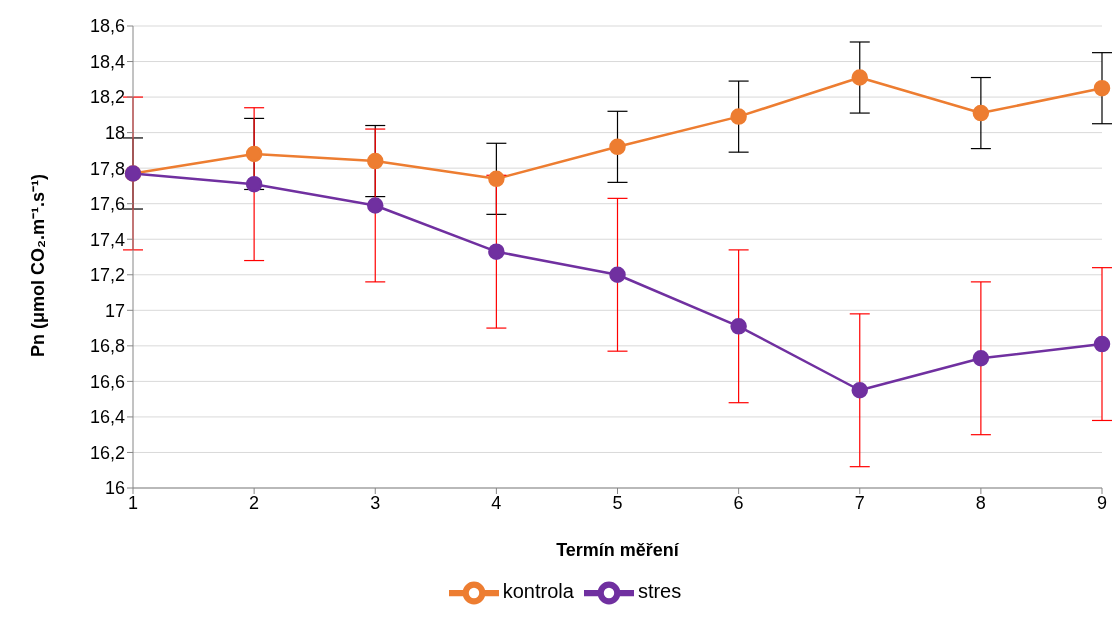 Image resolution: width=1120 pixels, height=636 pixels. I want to click on y-tick-label: 16,2, so click(107, 452).